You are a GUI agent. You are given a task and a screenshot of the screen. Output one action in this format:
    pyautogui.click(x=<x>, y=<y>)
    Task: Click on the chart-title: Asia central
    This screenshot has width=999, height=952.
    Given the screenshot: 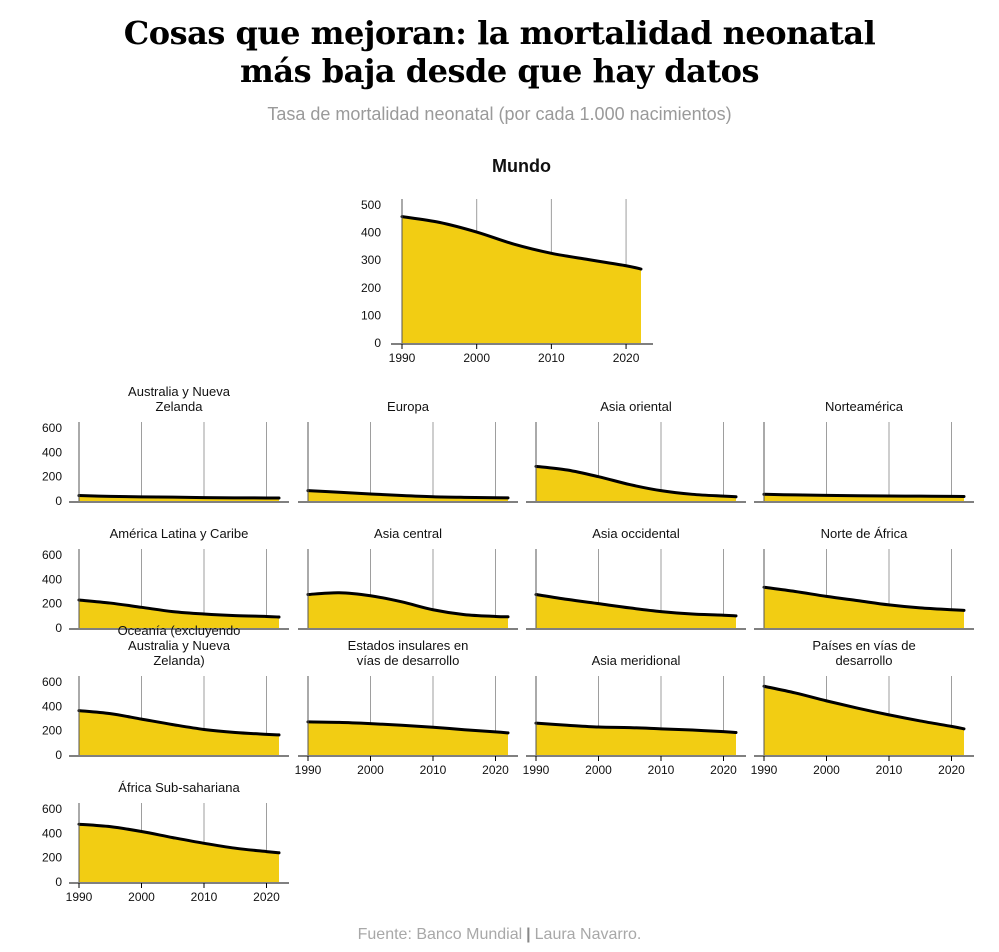 What is the action you would take?
    pyautogui.click(x=408, y=533)
    